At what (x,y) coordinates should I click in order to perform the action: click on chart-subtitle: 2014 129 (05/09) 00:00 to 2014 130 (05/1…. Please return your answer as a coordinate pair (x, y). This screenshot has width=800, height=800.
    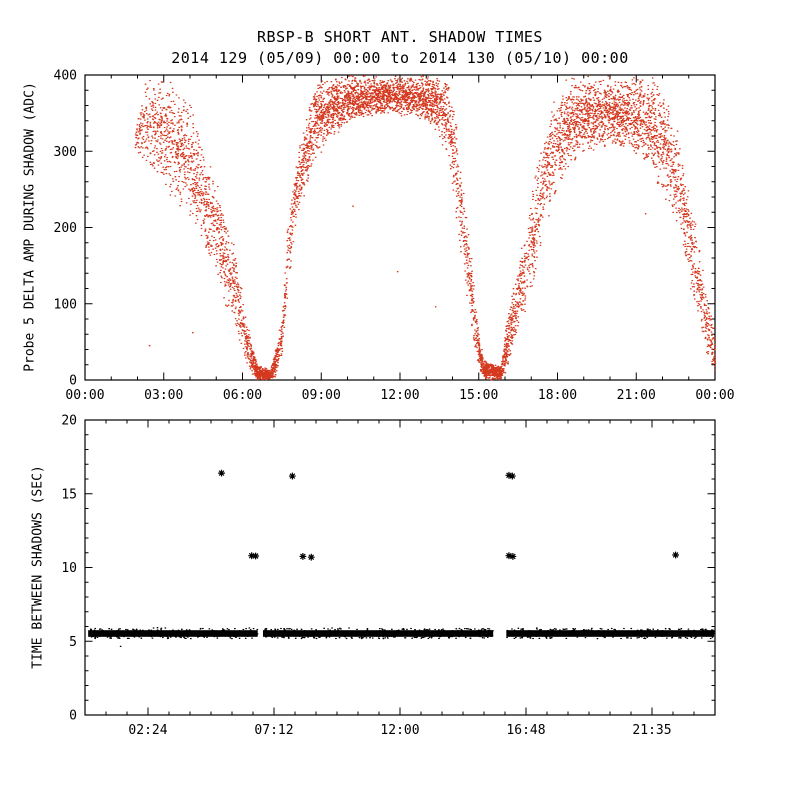
    Looking at the image, I should click on (400, 58).